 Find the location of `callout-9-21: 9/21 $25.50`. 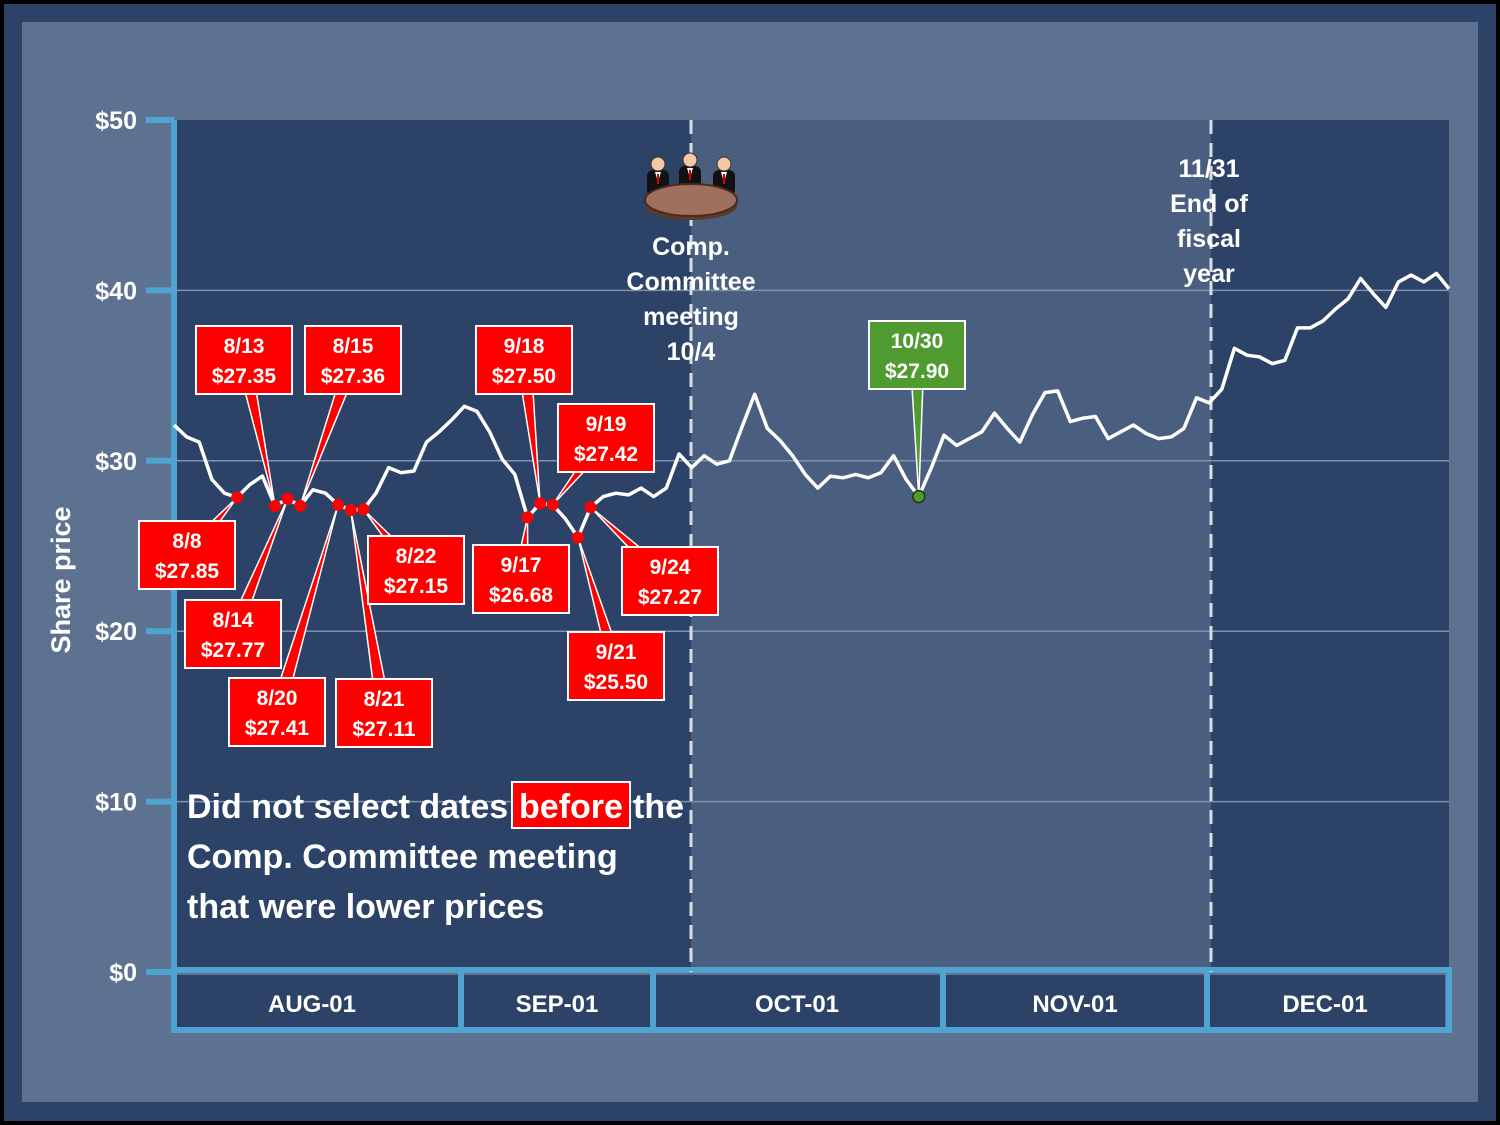

callout-9-21: 9/21 $25.50 is located at coordinates (616, 619).